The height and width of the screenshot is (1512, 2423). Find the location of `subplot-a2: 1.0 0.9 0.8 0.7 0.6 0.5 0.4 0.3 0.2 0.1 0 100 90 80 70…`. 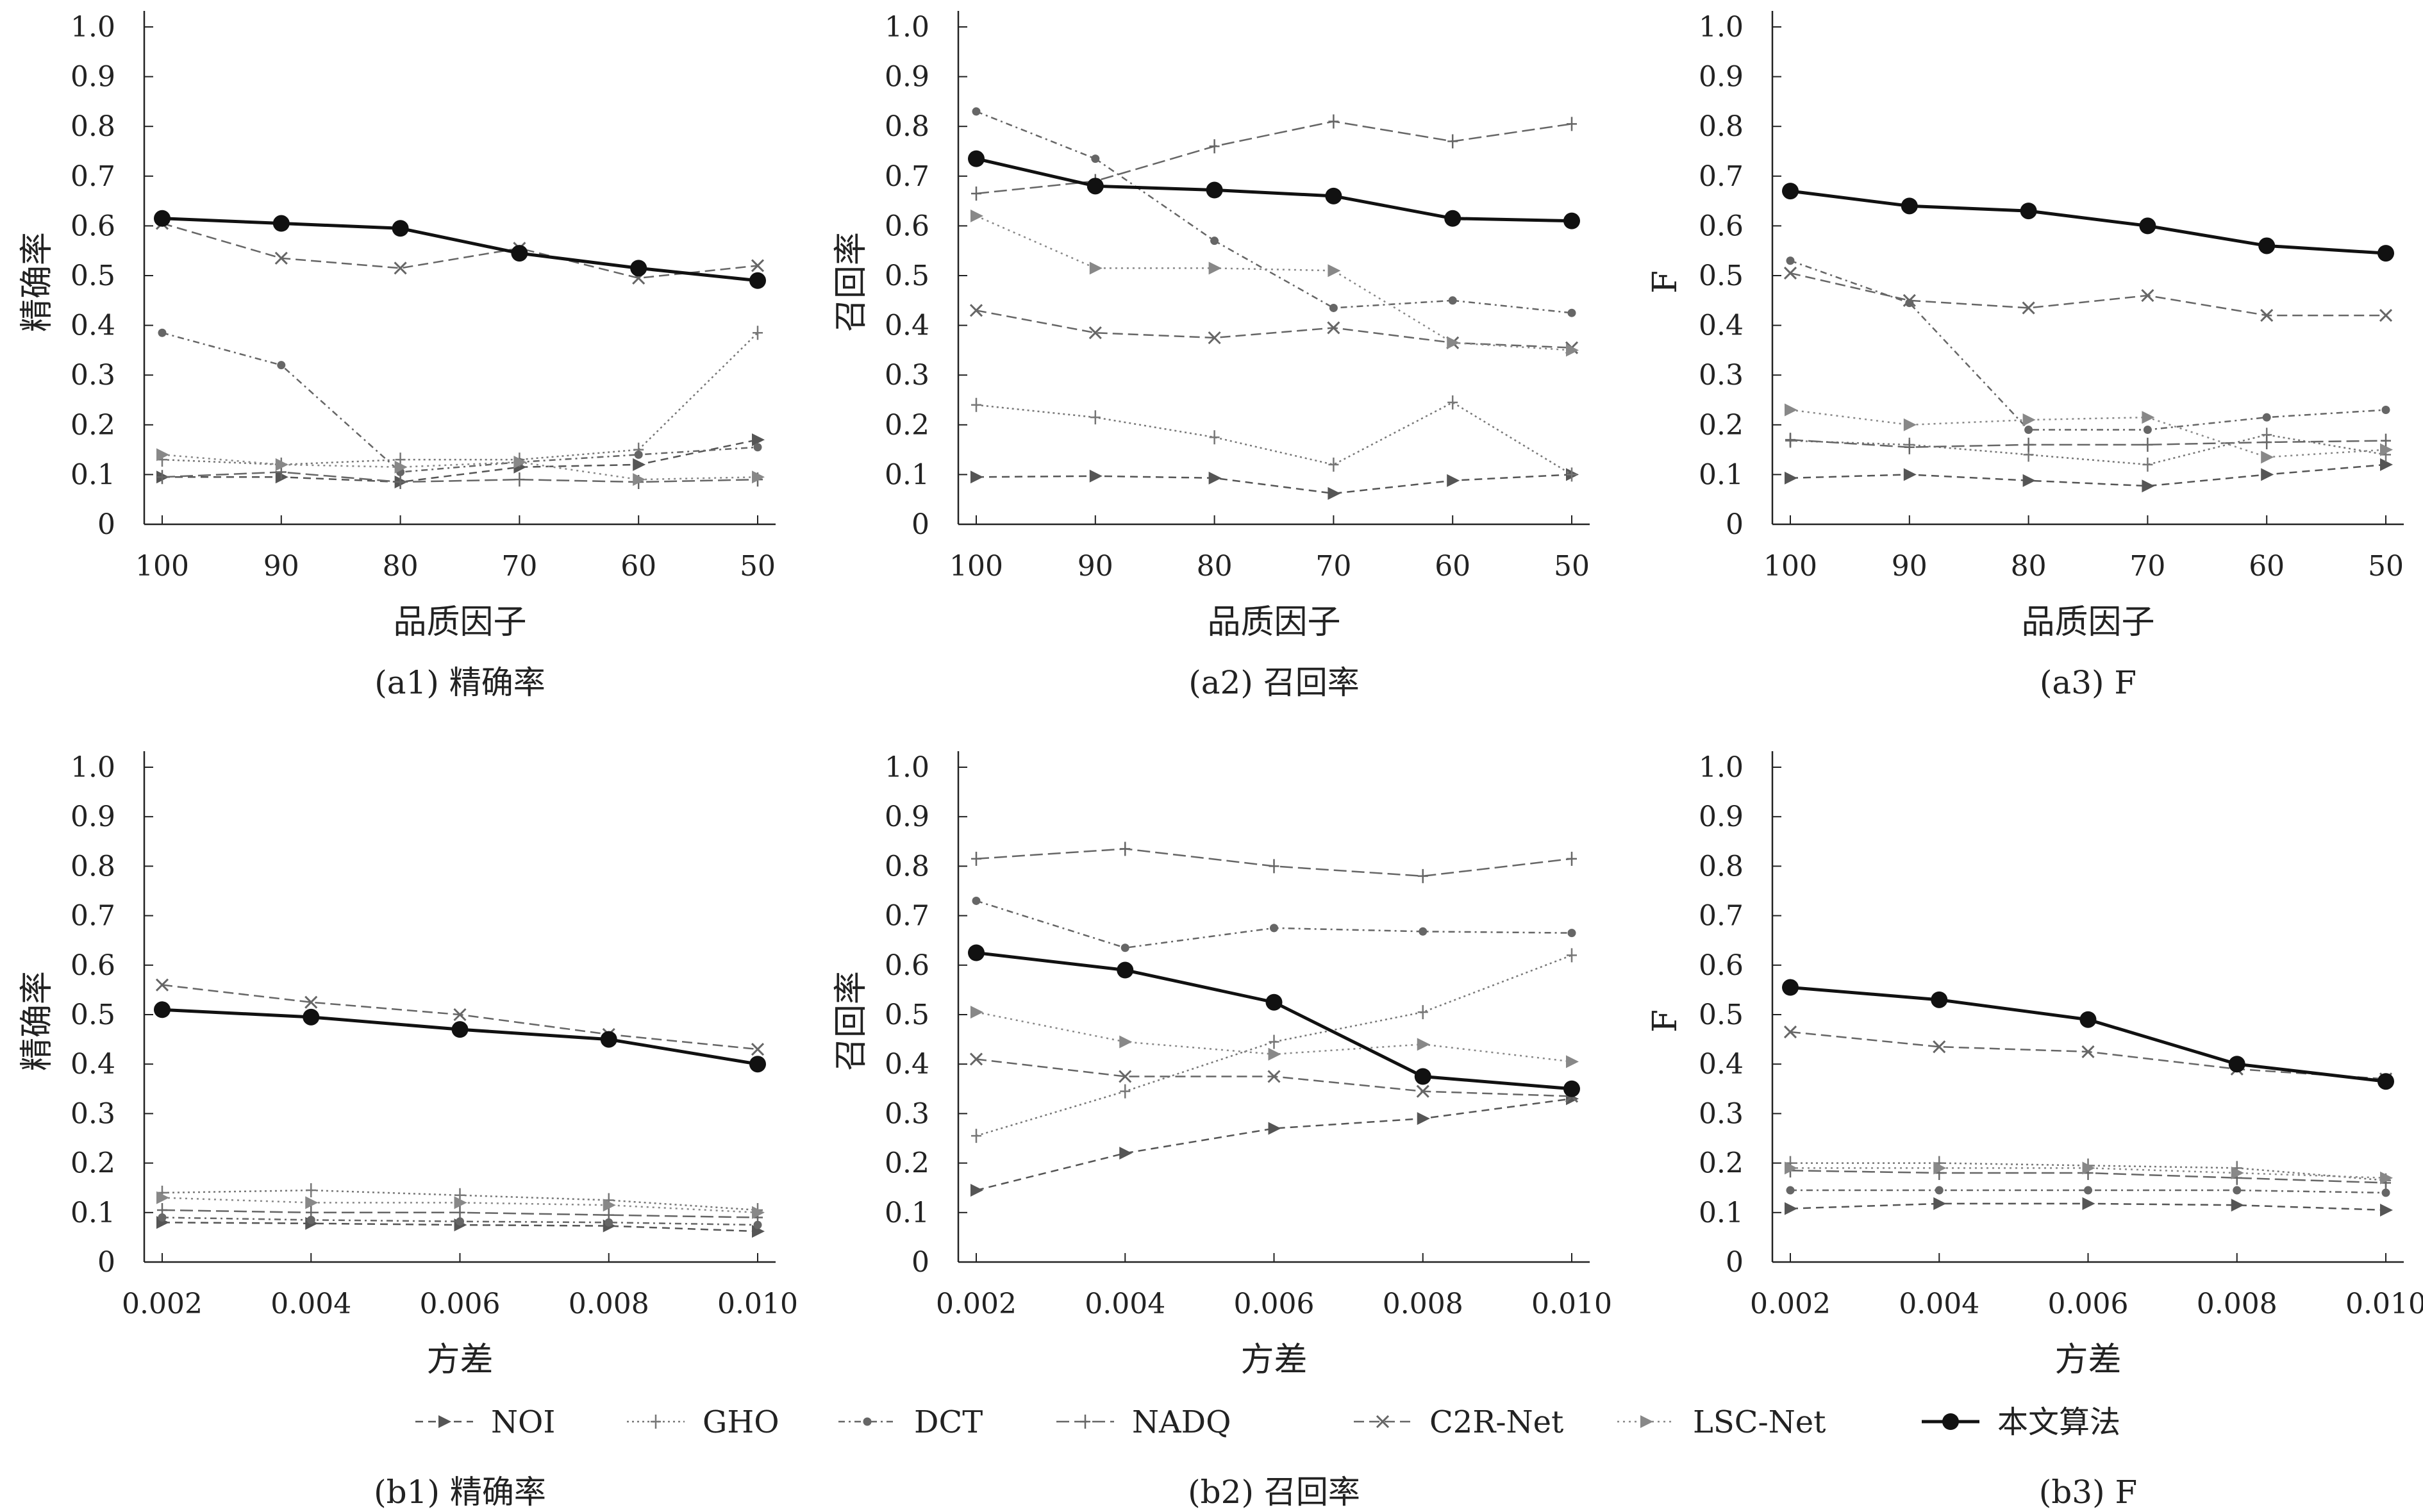

subplot-a2: 1.0 0.9 0.8 0.7 0.6 0.5 0.4 0.3 0.2 0.1 0 100 90 80 70… is located at coordinates (1211, 356).